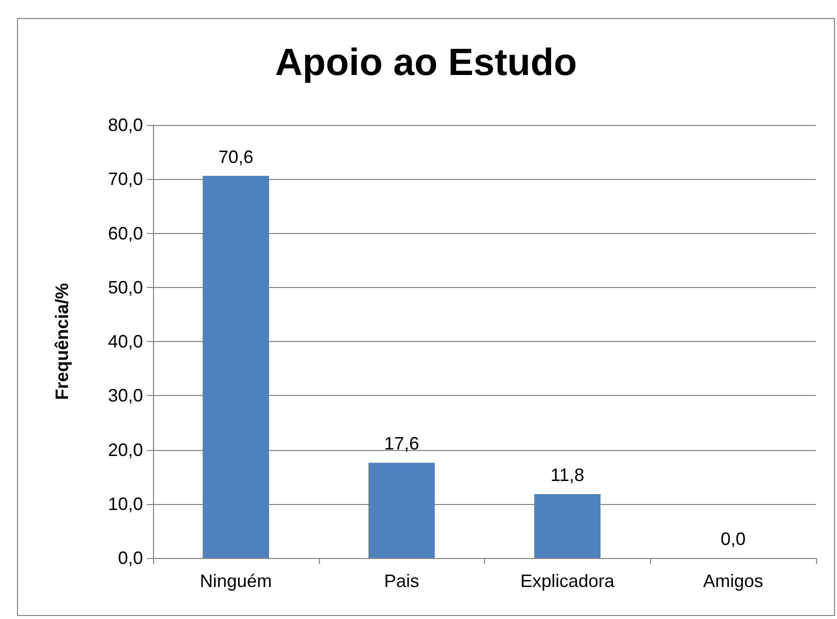 The image size is (837, 619). Describe the element at coordinates (426, 63) in the screenshot. I see `chart-title: Apoio ao Estudo` at that location.